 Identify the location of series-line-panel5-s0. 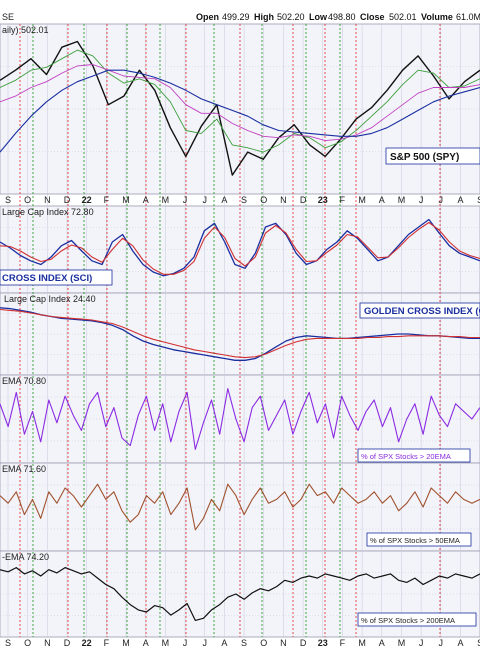
(240, 594).